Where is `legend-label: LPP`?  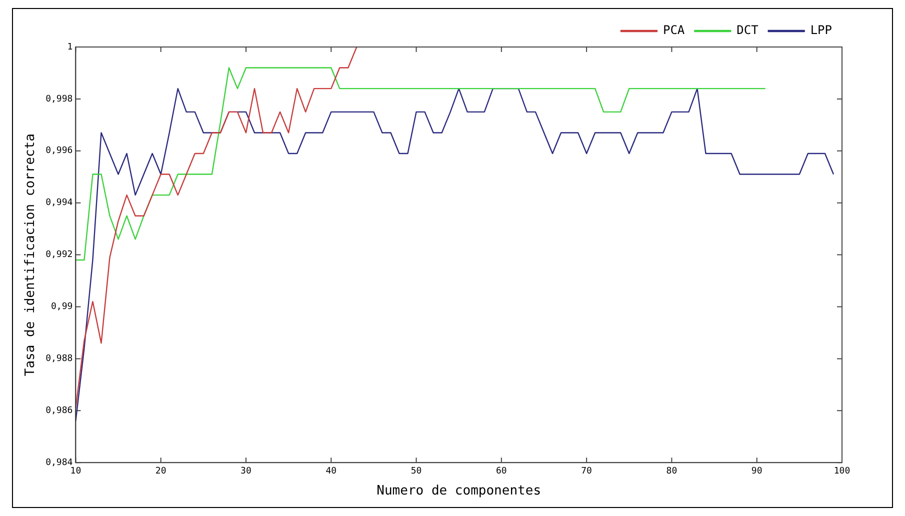
legend-label: LPP is located at coordinates (821, 30).